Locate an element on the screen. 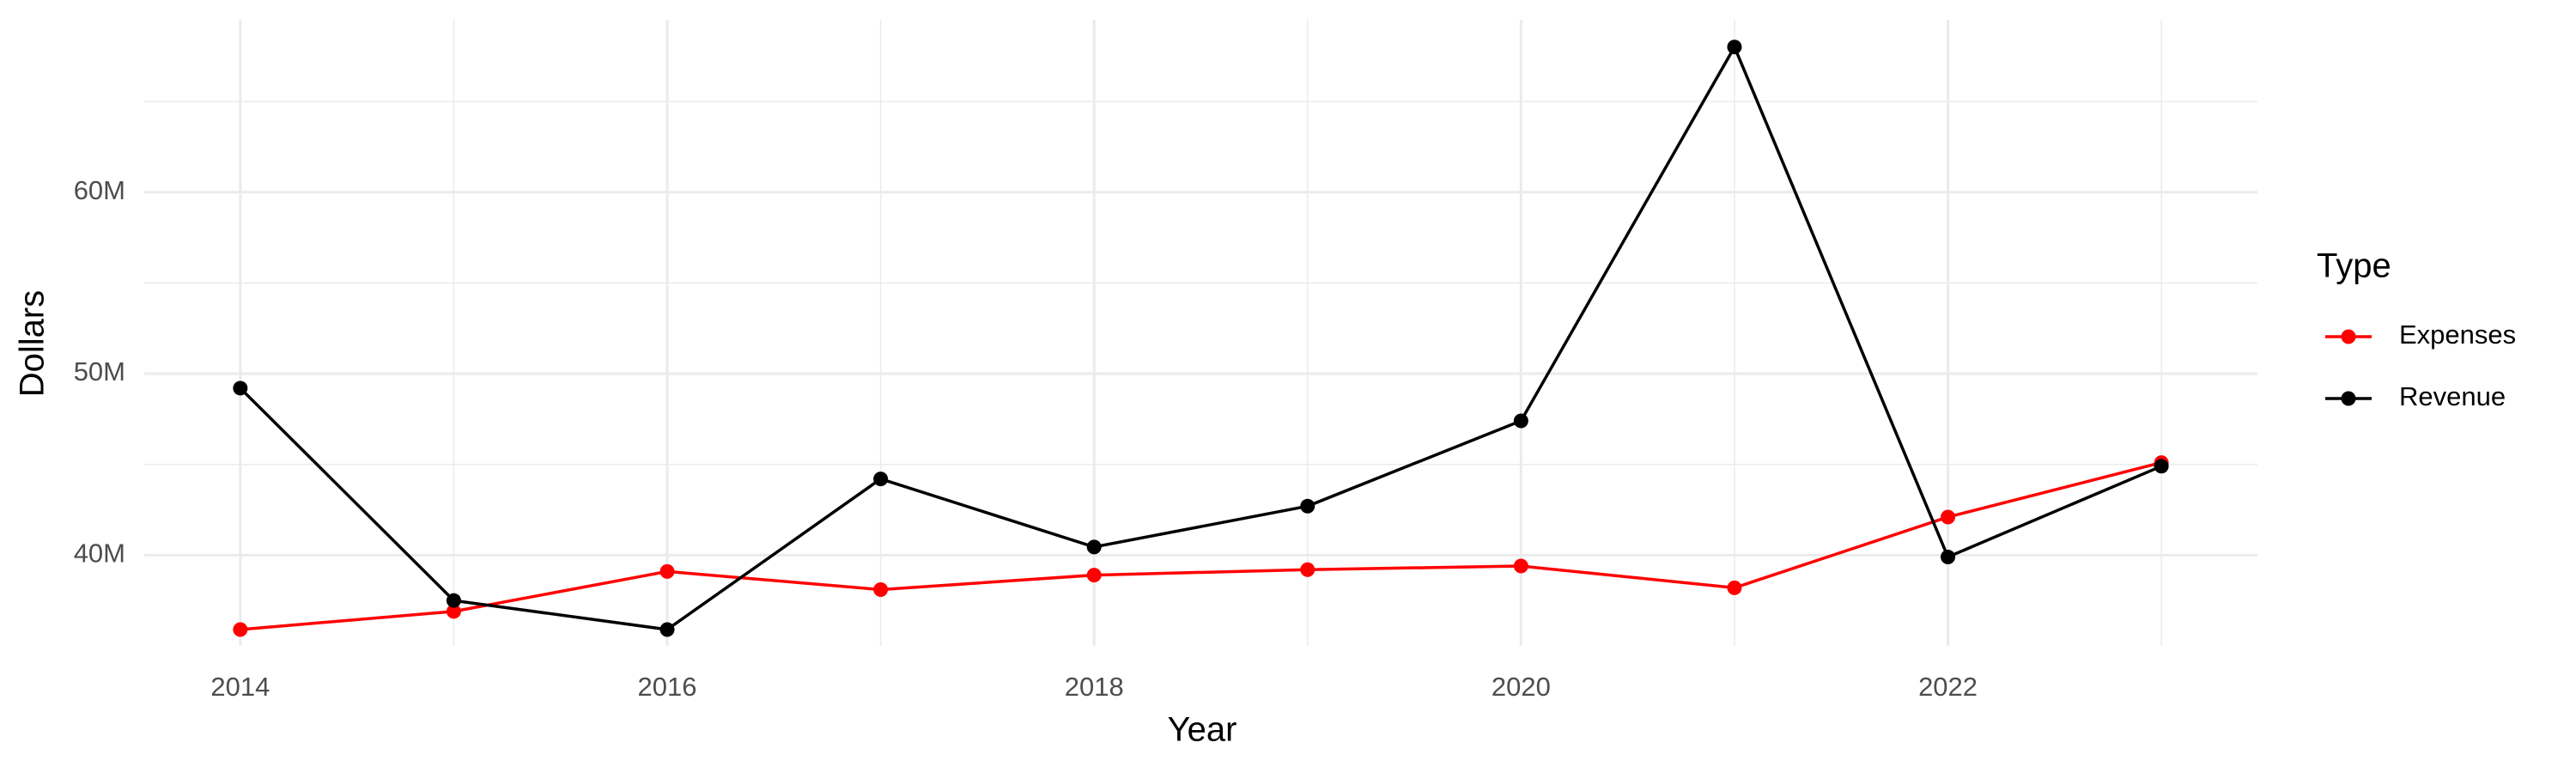 This screenshot has width=2576, height=773. x-tick-label: 2022 is located at coordinates (1948, 687).